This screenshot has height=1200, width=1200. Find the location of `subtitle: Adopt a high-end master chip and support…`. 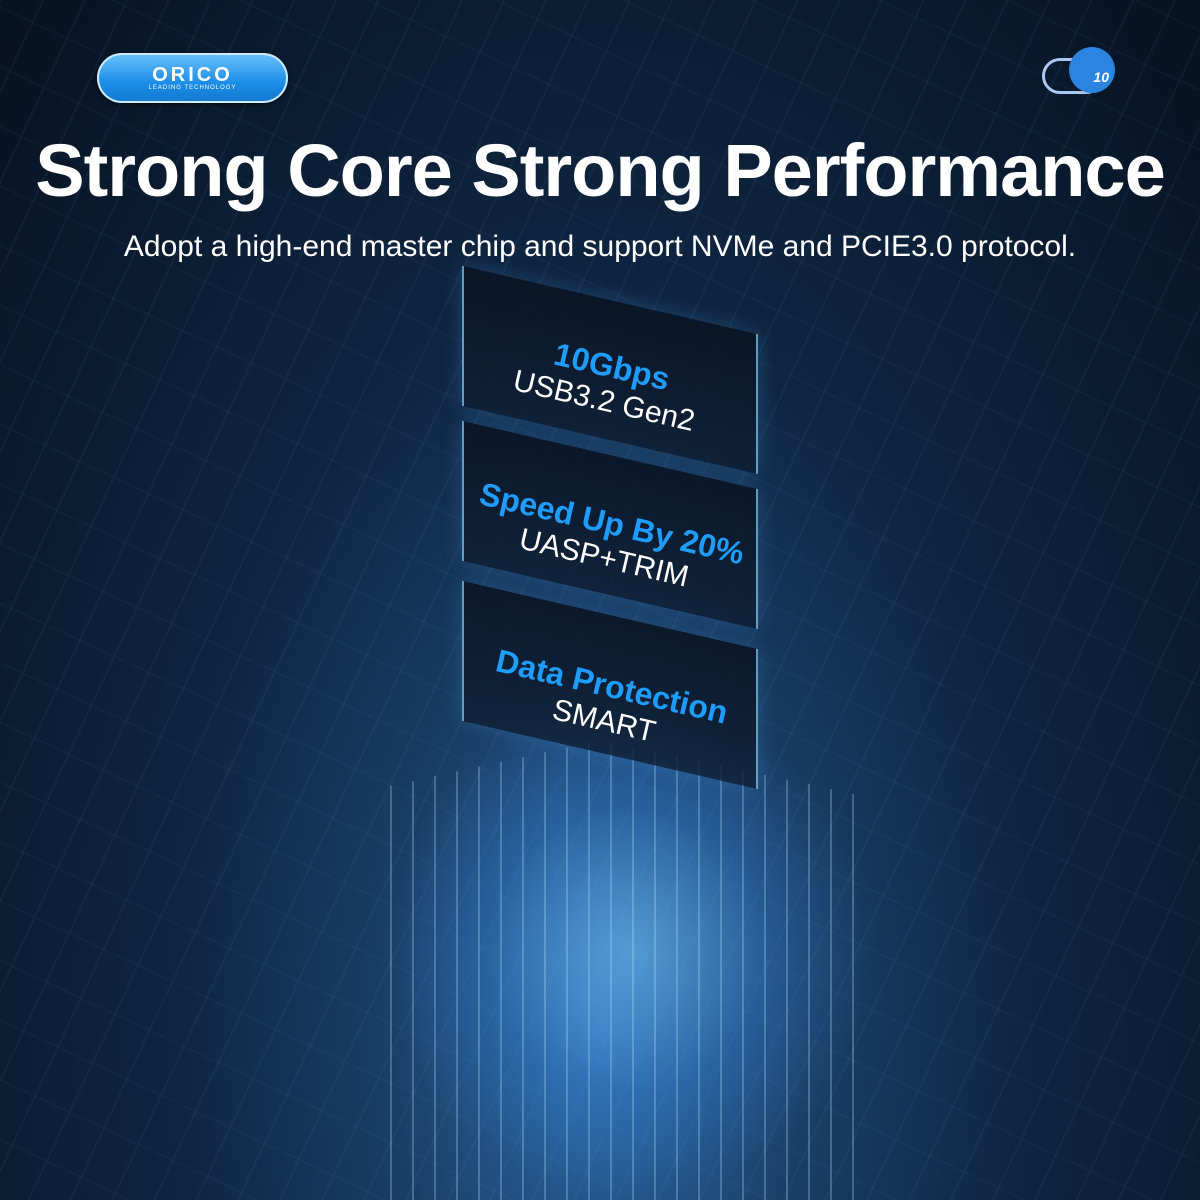

subtitle: Adopt a high-end master chip and support… is located at coordinates (600, 246).